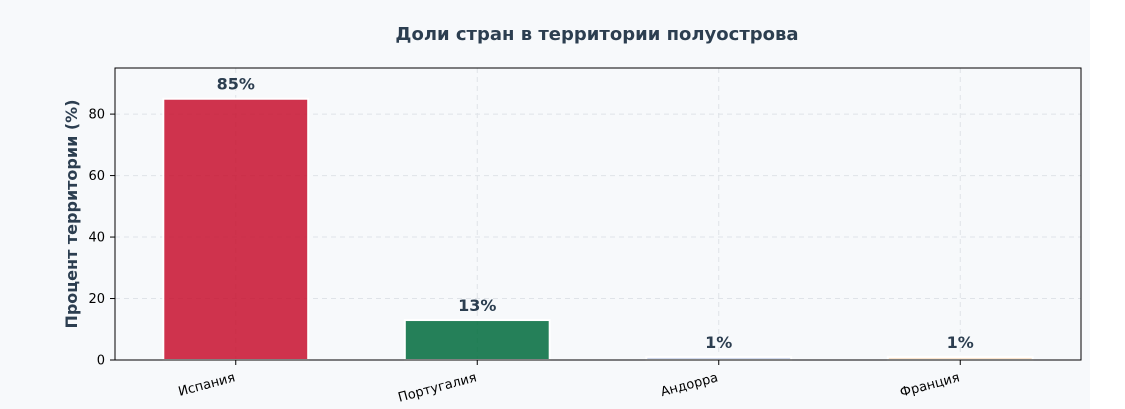  I want to click on bar-value-label: 85%, so click(236, 84).